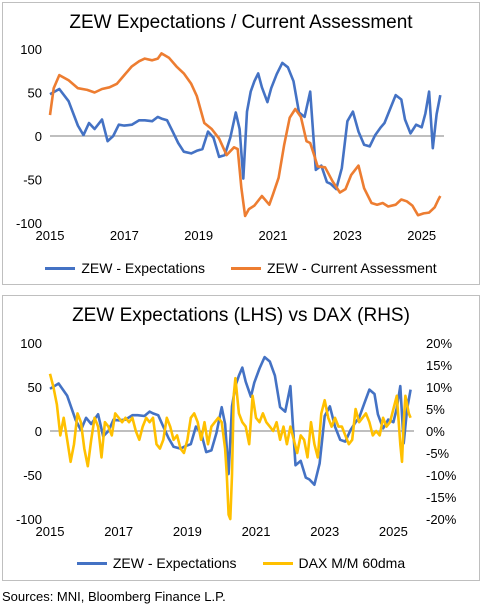 This screenshot has height=606, width=484. Describe the element at coordinates (352, 268) in the screenshot. I see `legend-label: ZEW - Current Assessment` at that location.